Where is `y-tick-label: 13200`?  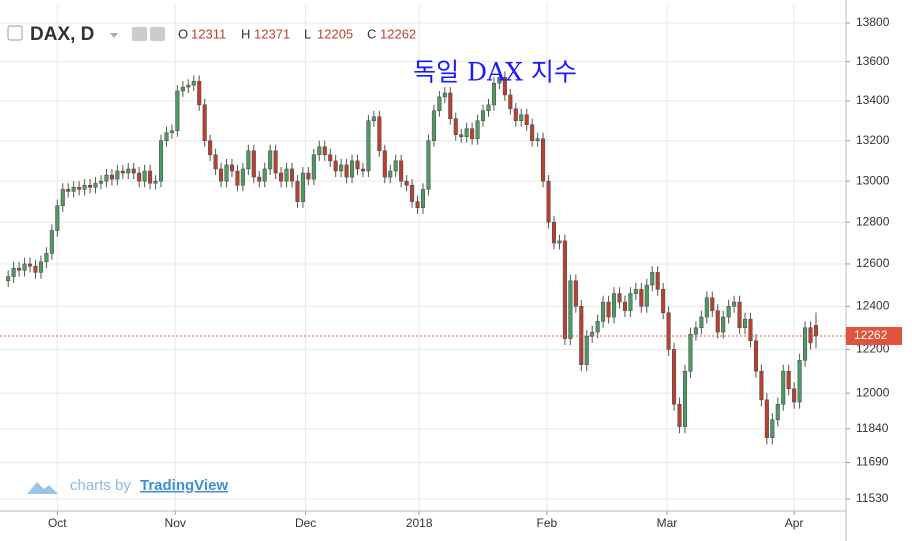 y-tick-label: 13200 is located at coordinates (873, 140).